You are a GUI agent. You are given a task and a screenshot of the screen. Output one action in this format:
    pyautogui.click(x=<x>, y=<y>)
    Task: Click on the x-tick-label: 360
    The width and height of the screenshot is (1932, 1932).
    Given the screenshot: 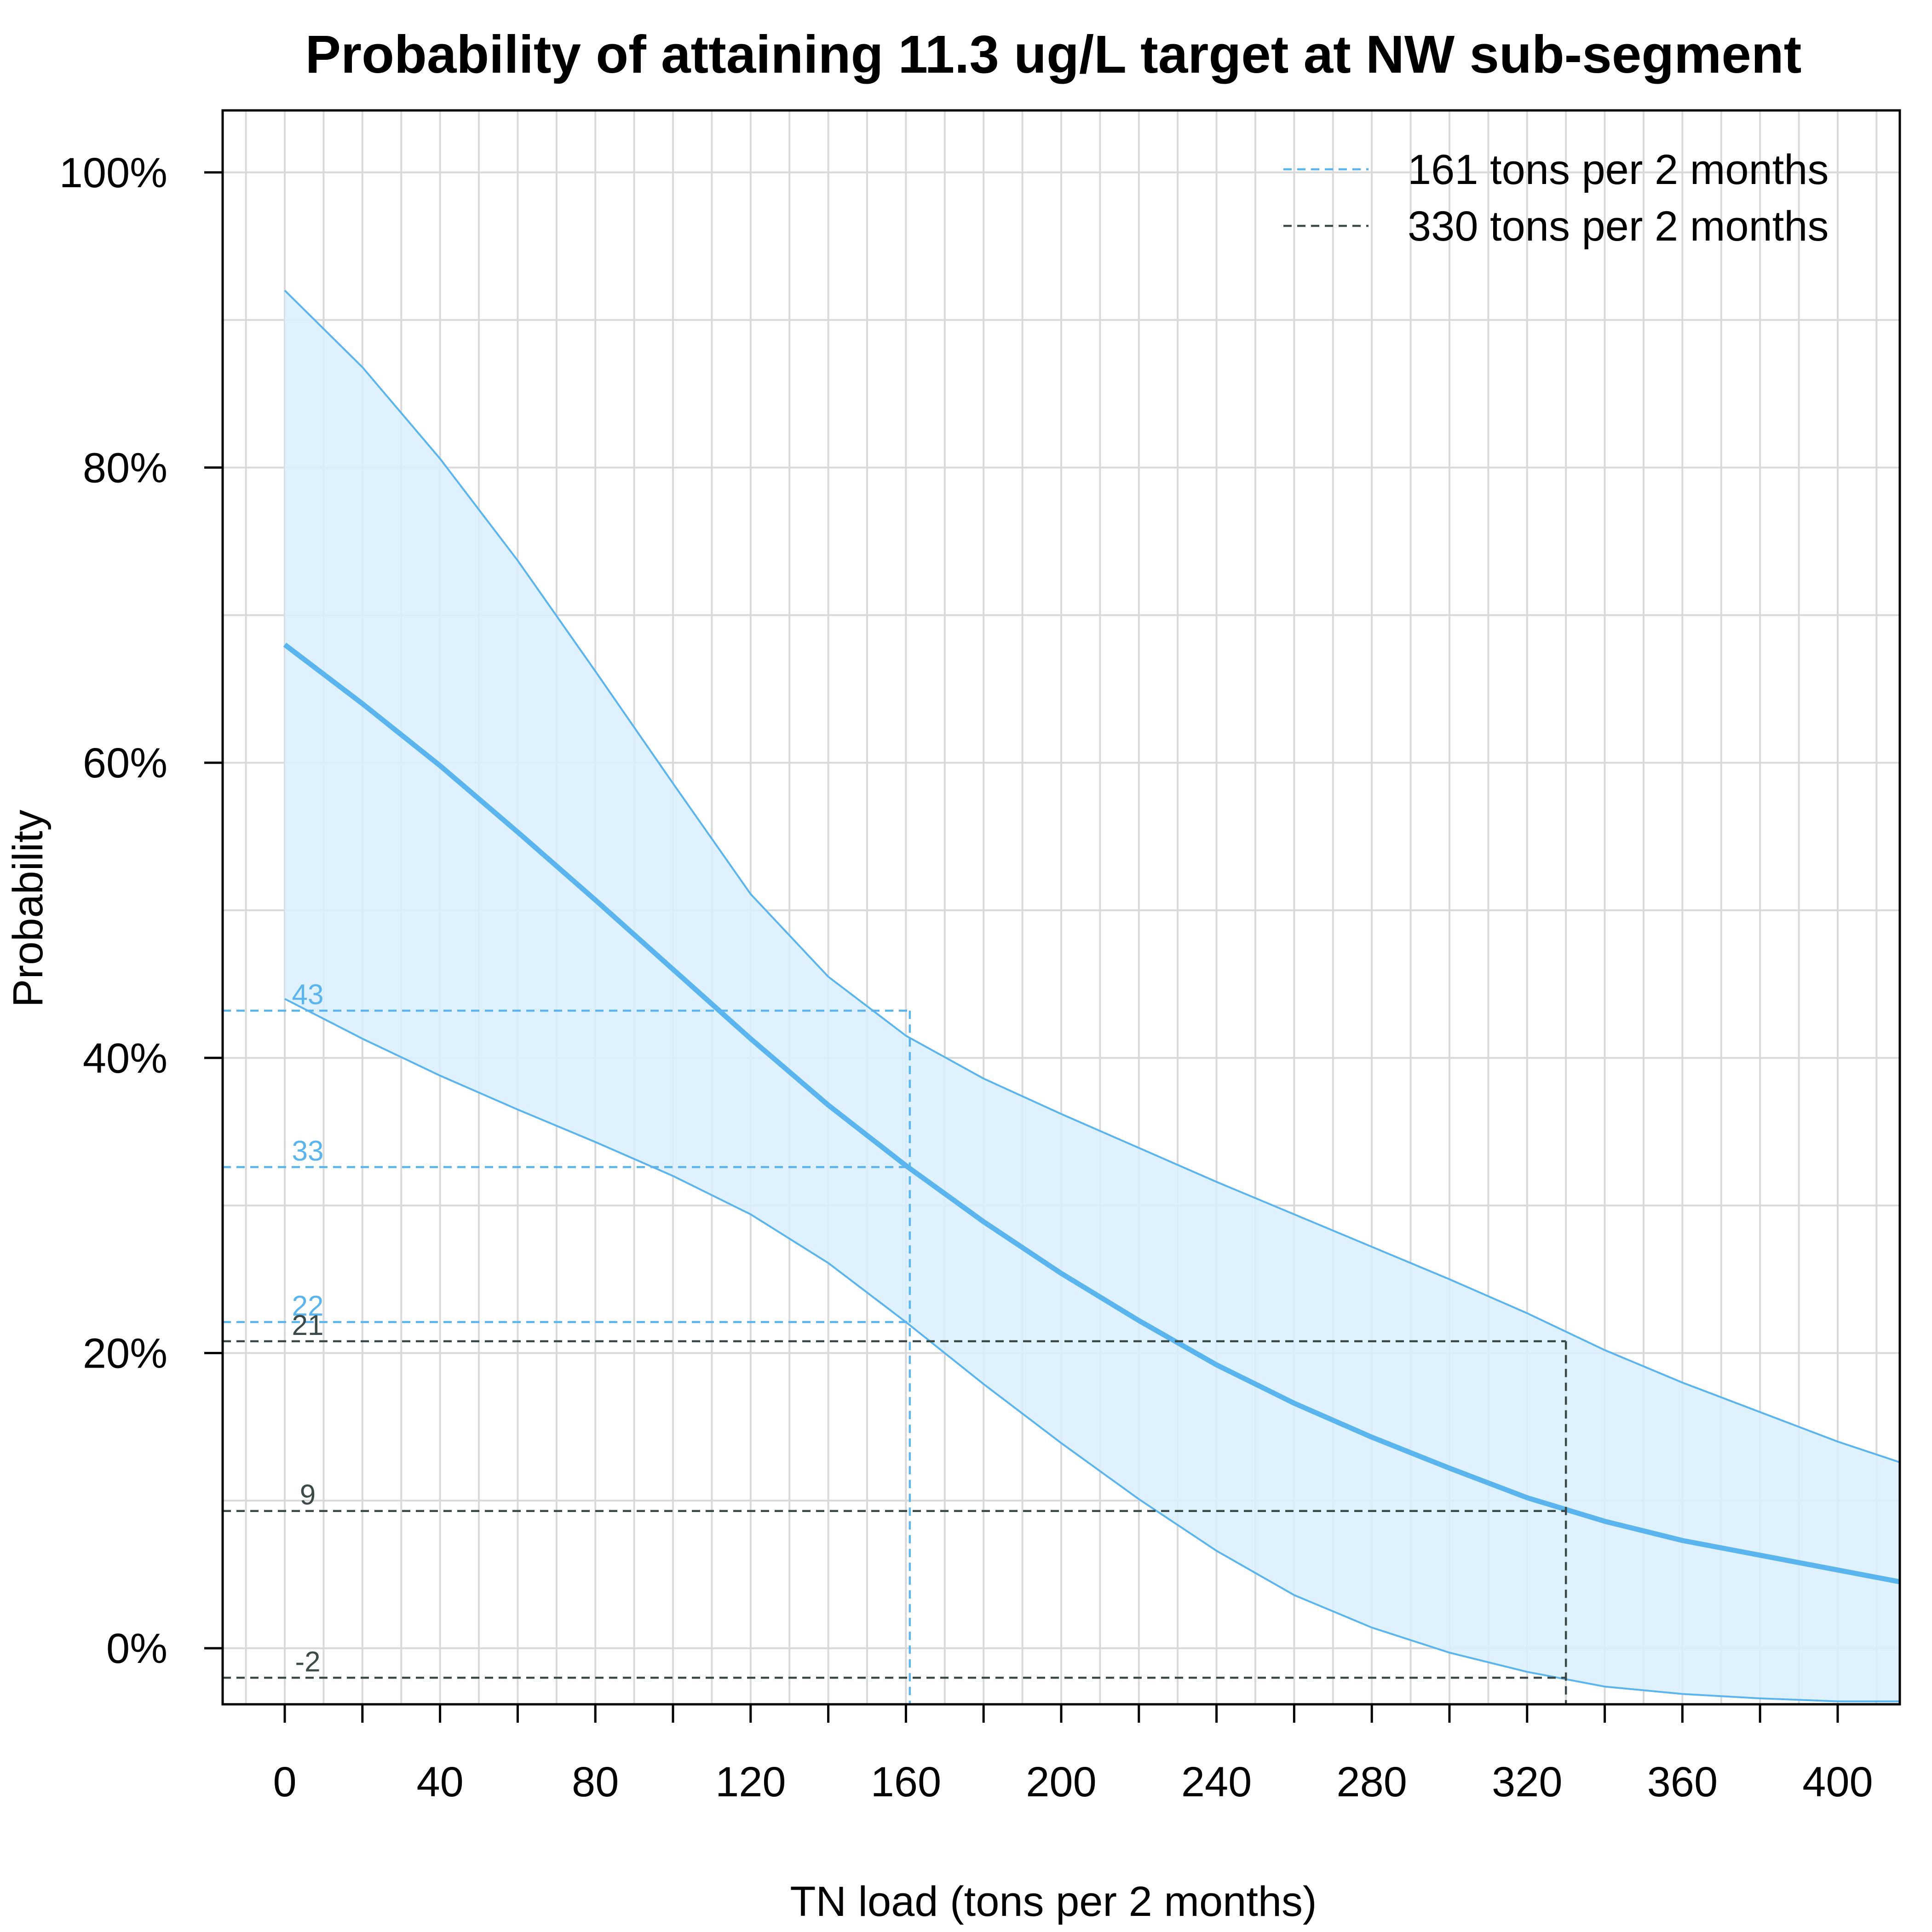 What is the action you would take?
    pyautogui.click(x=1682, y=1782)
    